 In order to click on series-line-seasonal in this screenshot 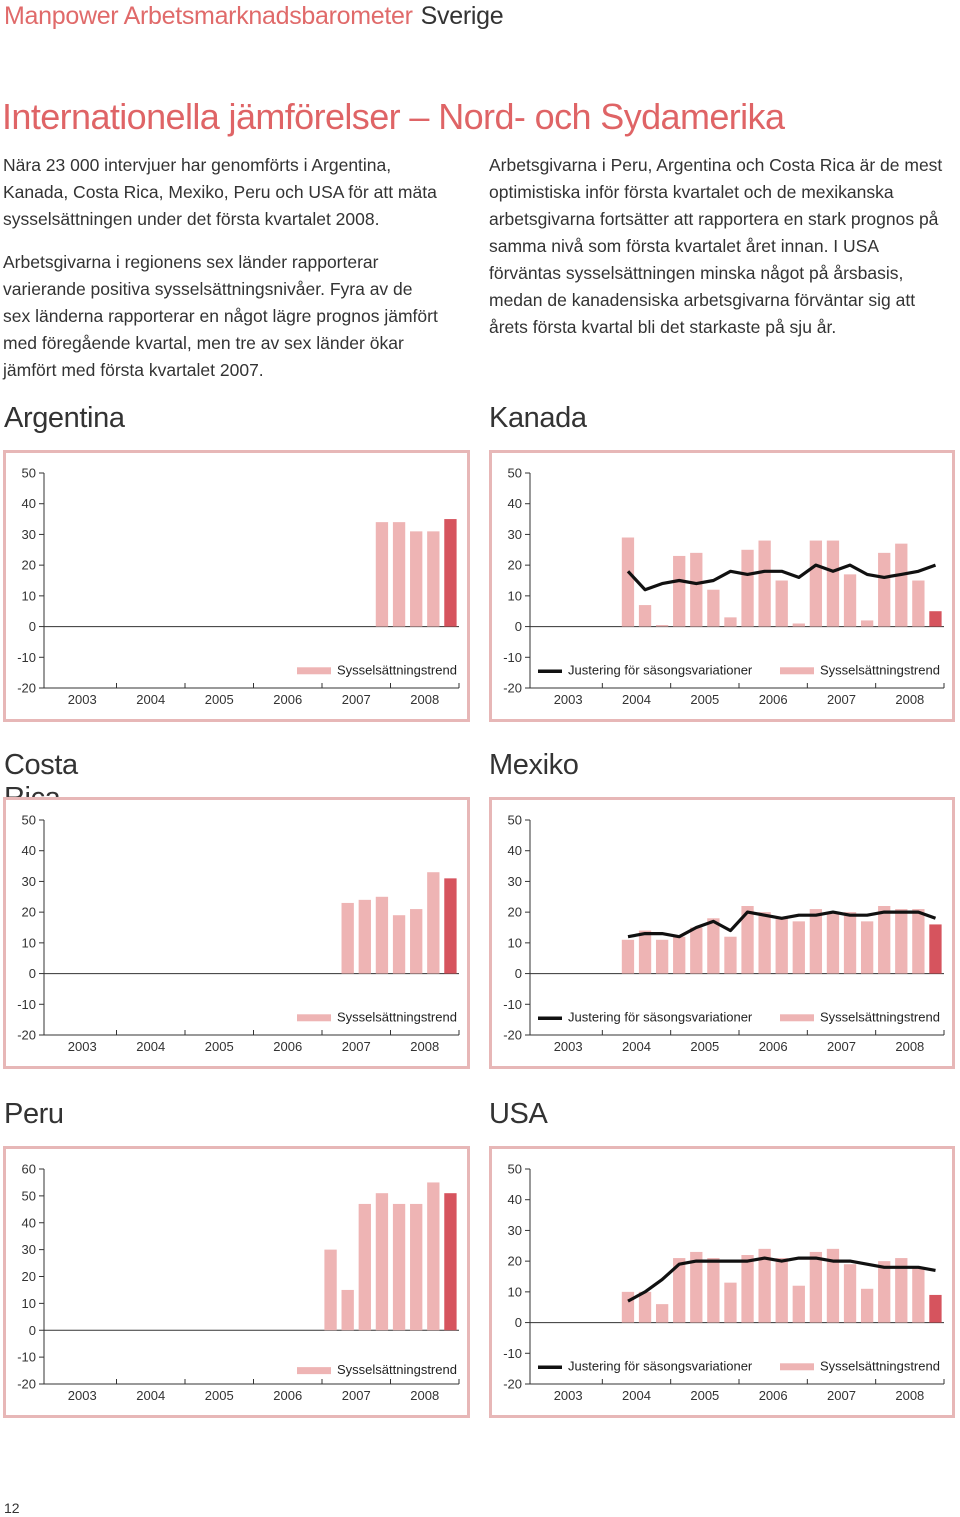, I will do `click(781, 1279)`.